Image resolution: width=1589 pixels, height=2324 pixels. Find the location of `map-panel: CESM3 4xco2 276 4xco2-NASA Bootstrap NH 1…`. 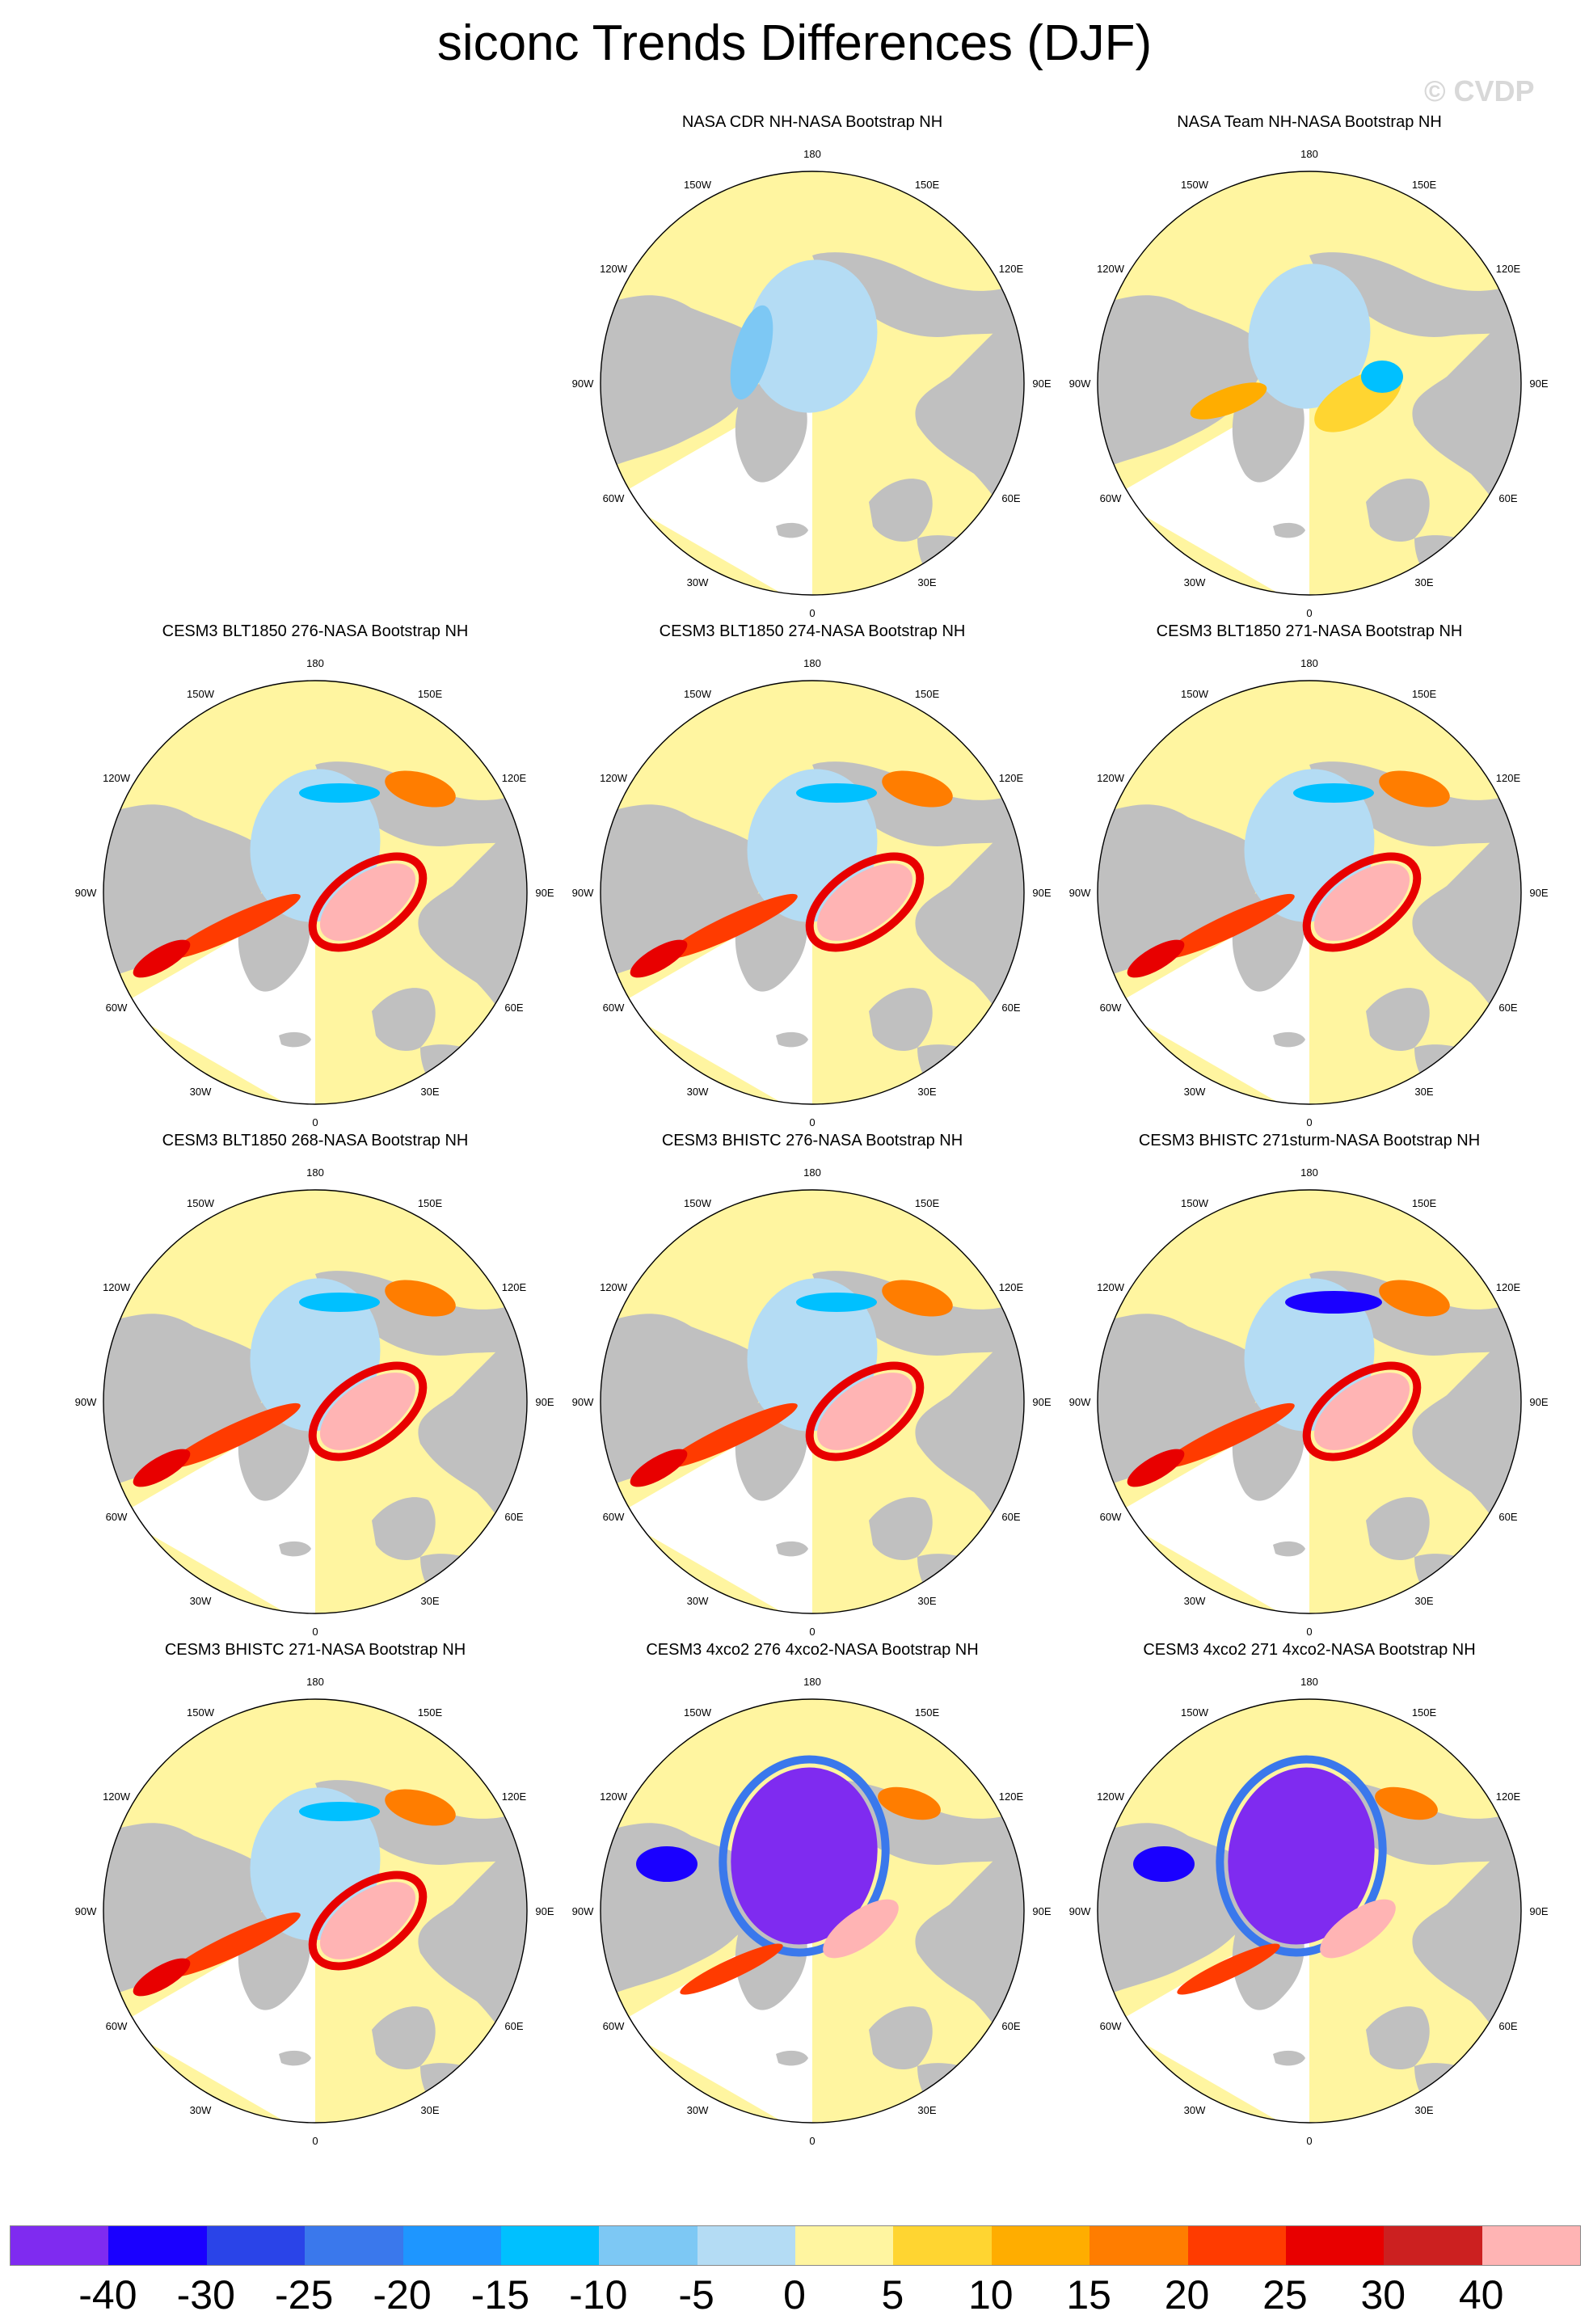

map-panel: CESM3 4xco2 276 4xco2-NASA Bootstrap NH 1… is located at coordinates (812, 1900).